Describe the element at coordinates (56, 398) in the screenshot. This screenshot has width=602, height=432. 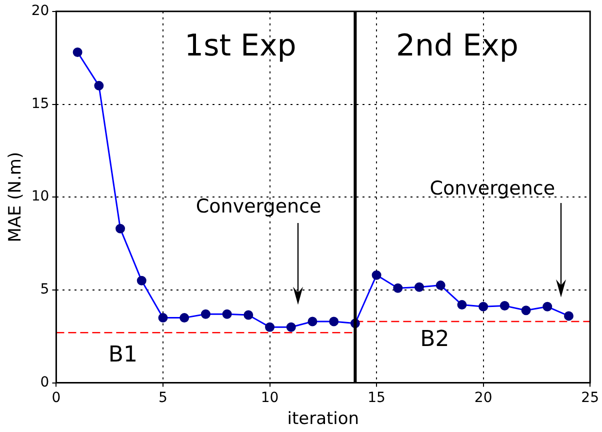
I see `x-tick-label: 0` at that location.